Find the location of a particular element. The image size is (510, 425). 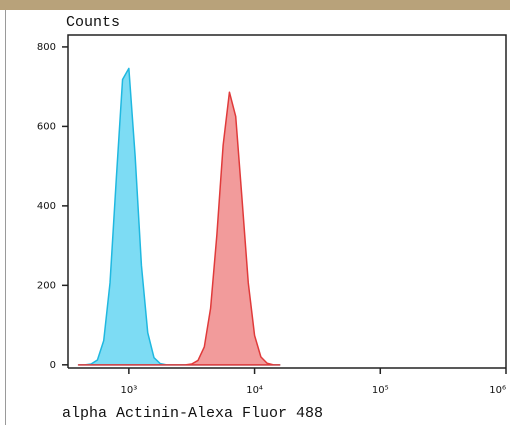

y-axis-label: Counts is located at coordinates (93, 22).